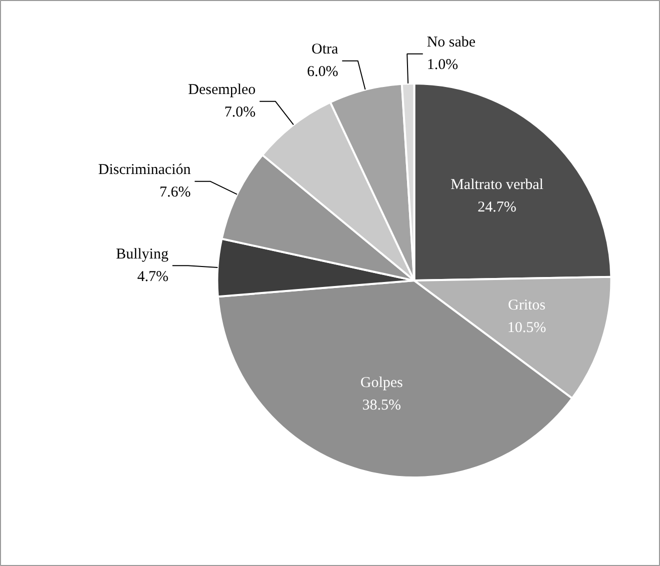 Image resolution: width=660 pixels, height=566 pixels. What do you see at coordinates (240, 112) in the screenshot?
I see `data-label: 7.0%` at bounding box center [240, 112].